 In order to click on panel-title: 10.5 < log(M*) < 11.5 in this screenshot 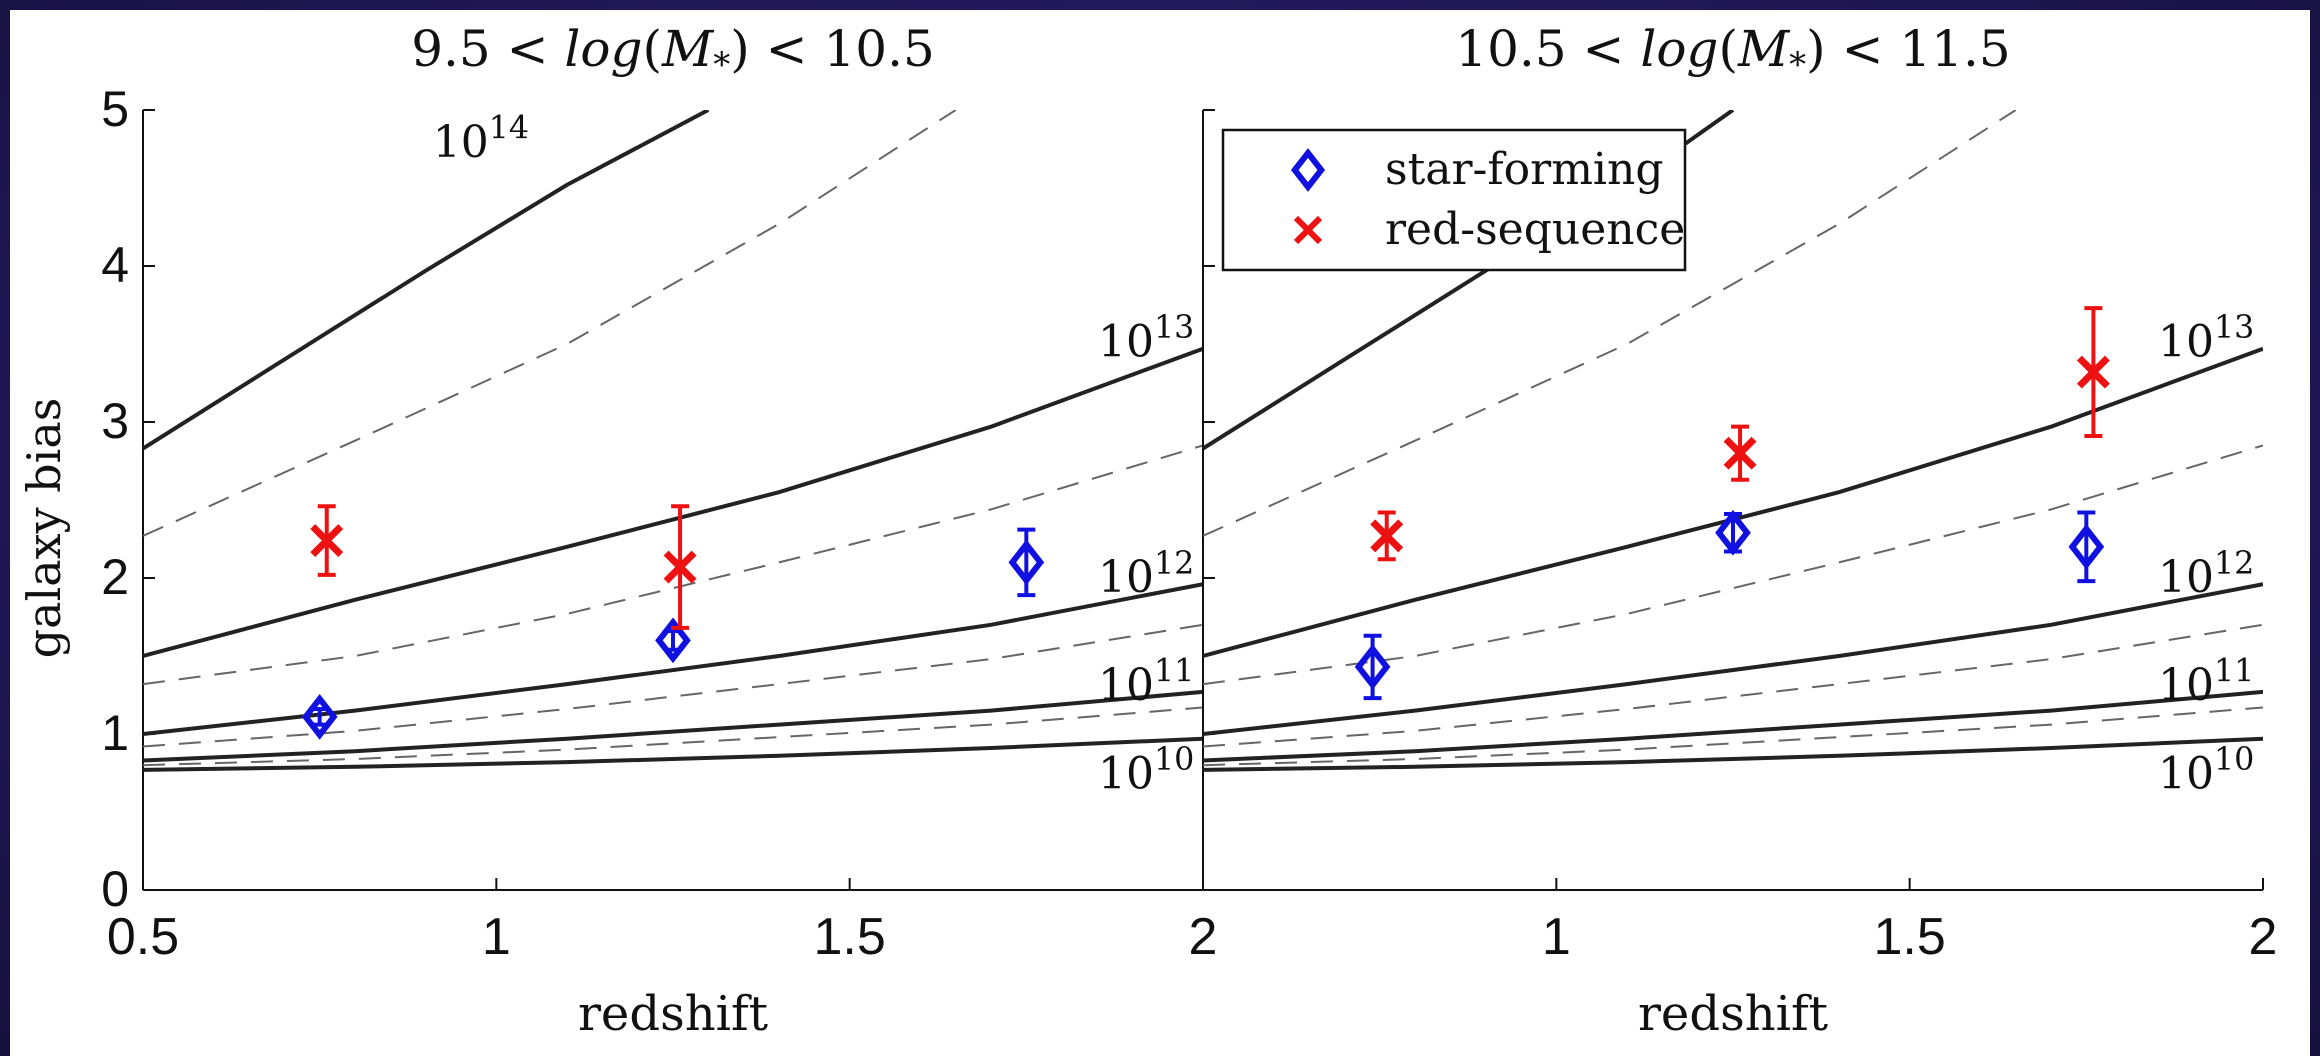, I will do `click(1732, 52)`.